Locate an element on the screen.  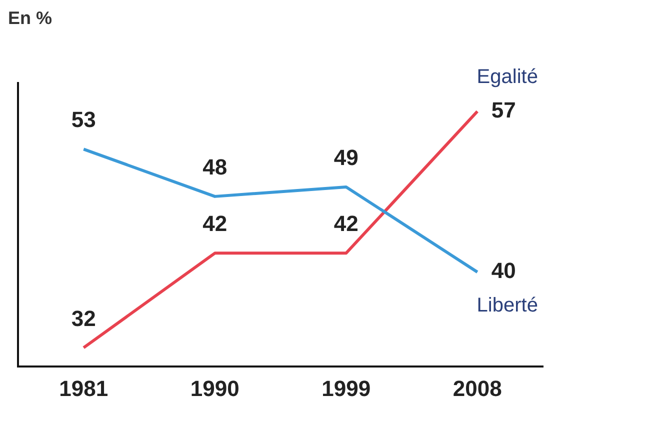
x-tick-label: 1990 is located at coordinates (215, 388).